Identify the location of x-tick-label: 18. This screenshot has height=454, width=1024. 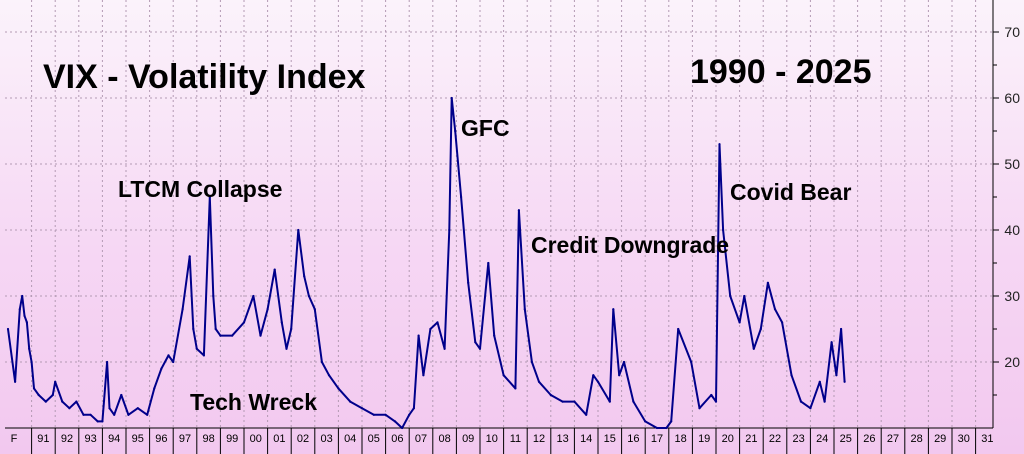
(680, 439).